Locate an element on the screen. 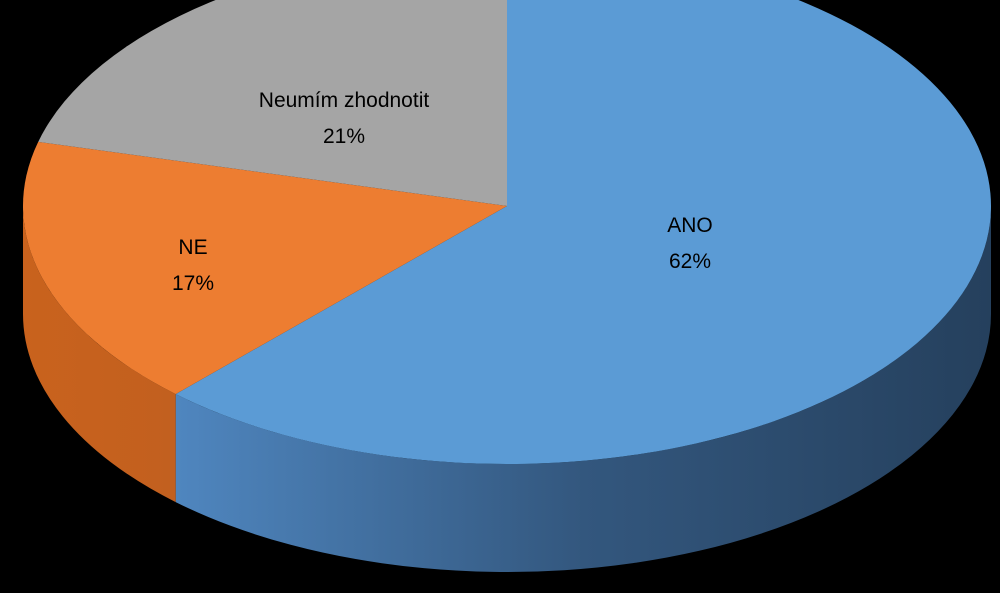  slice-percent-ne: 17% is located at coordinates (193, 283).